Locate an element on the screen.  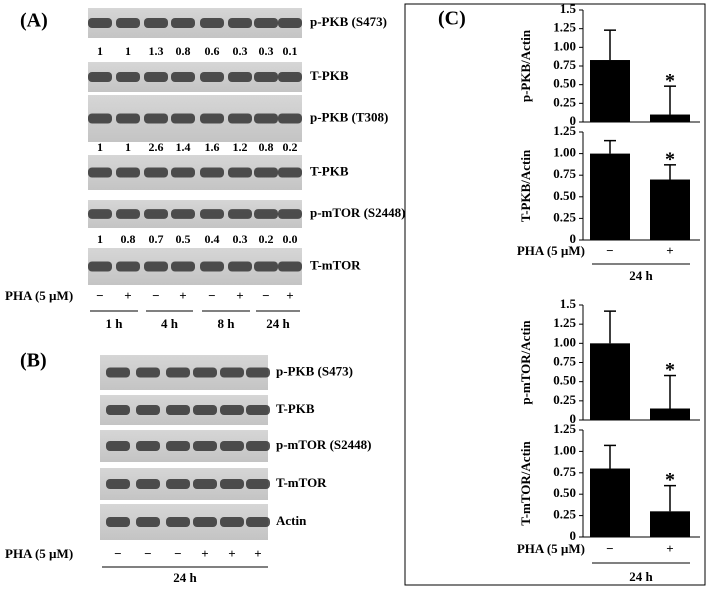
y-axis-label: p-PKB/Actin is located at coordinates (525, 65).